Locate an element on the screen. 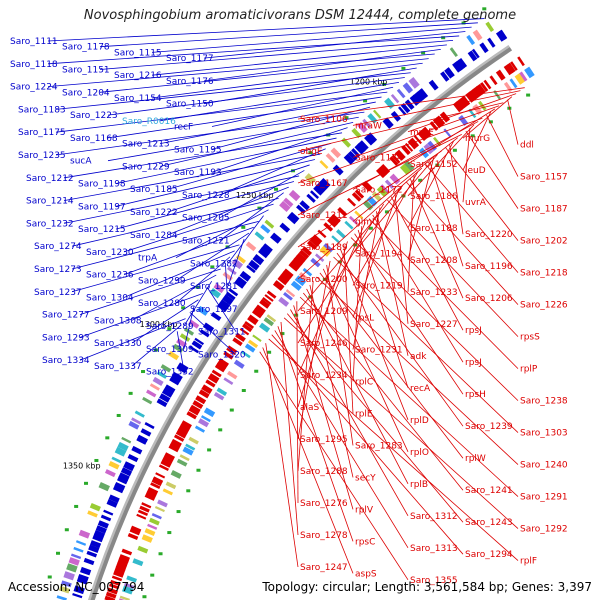 The width and height of the screenshot is (600, 605). gene-label-right: Saro_1194 is located at coordinates (379, 254).